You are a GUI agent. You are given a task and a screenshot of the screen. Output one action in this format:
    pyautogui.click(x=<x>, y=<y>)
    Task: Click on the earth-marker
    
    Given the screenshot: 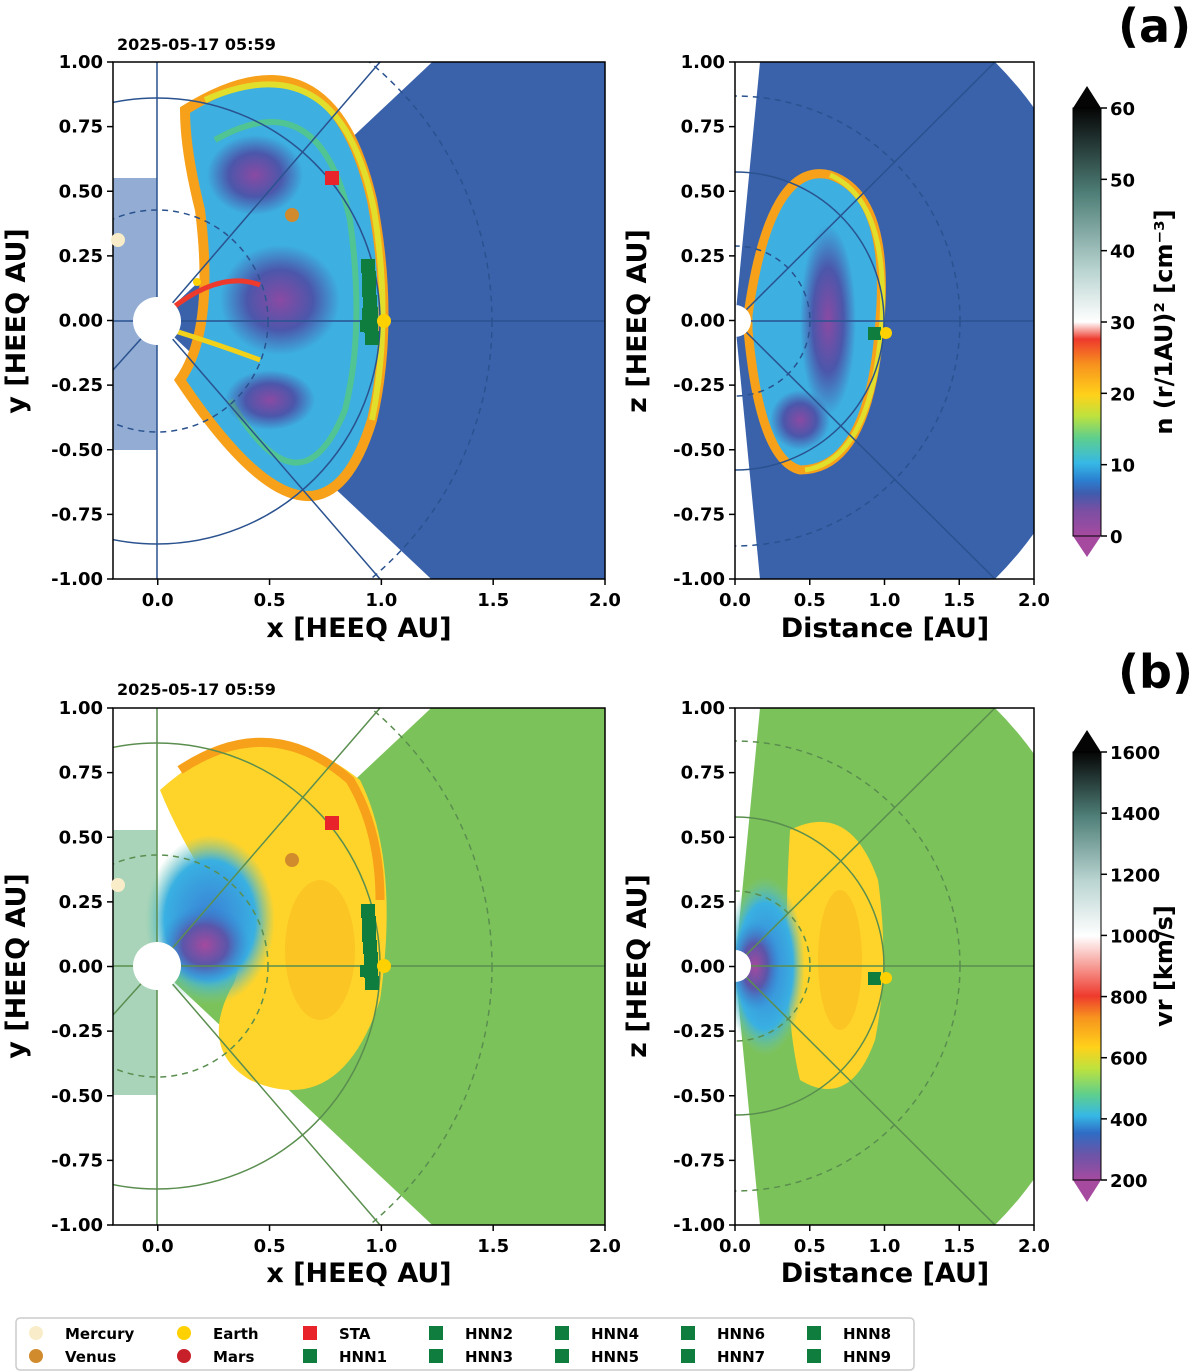 What is the action you would take?
    pyautogui.click(x=886, y=978)
    